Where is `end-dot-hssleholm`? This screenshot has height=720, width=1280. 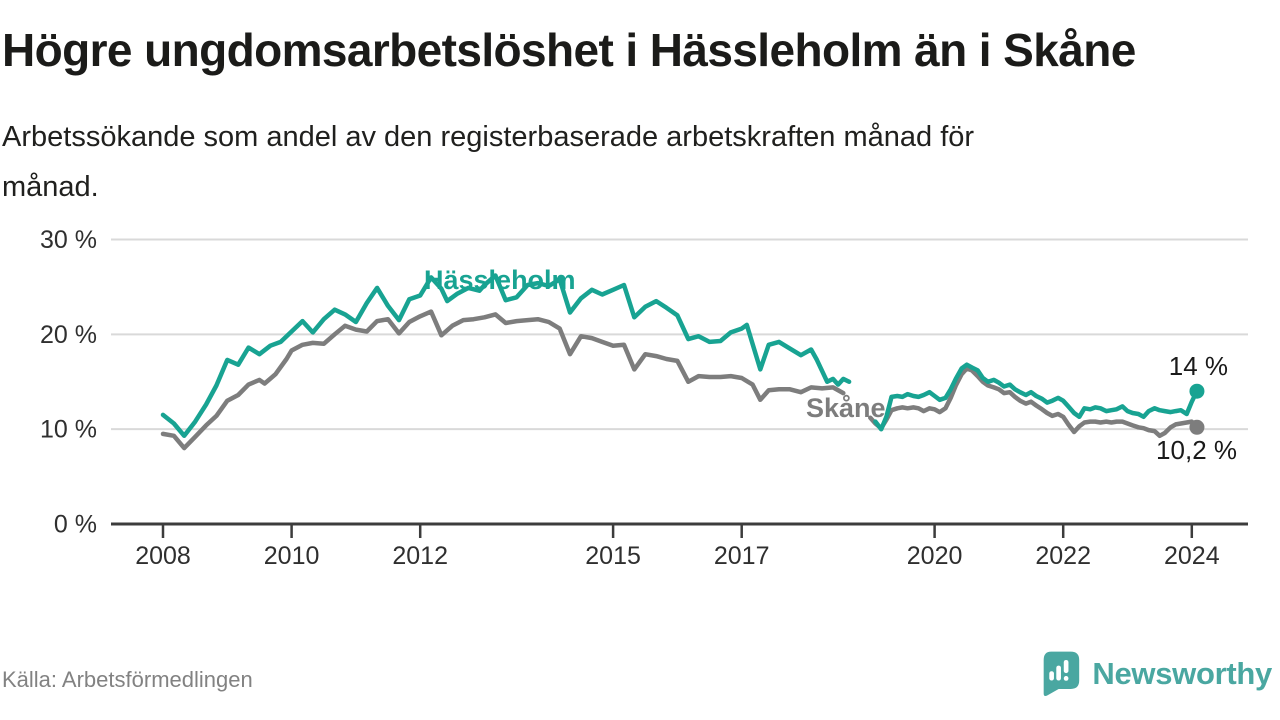 end-dot-hssleholm is located at coordinates (1197, 391).